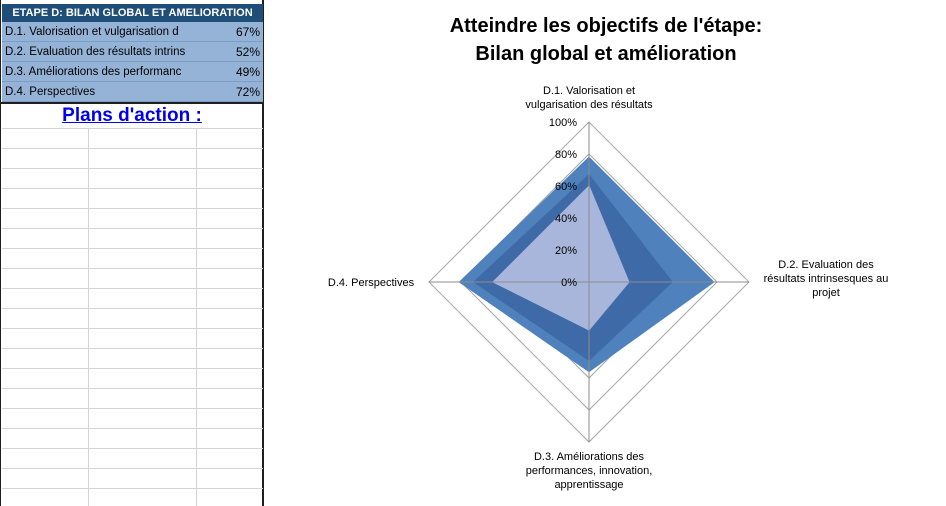  I want to click on tick-label: 80%, so click(566, 155).